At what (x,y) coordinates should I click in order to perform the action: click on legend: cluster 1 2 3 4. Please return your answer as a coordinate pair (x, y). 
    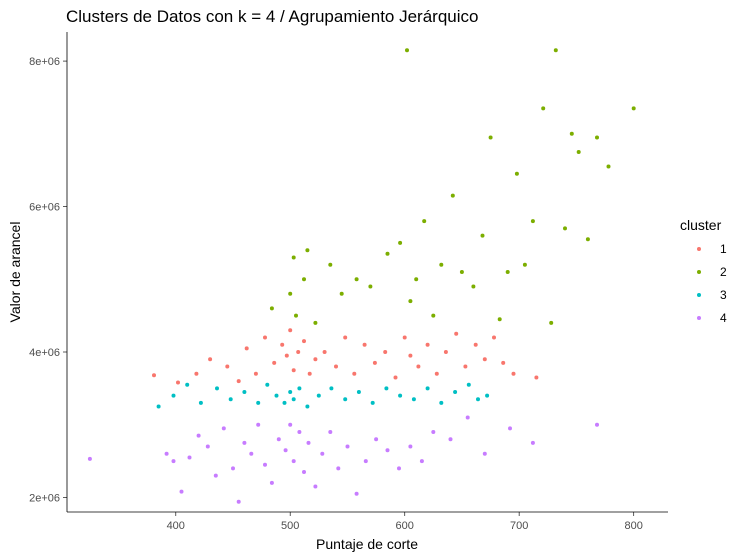
    Looking at the image, I should click on (703, 271).